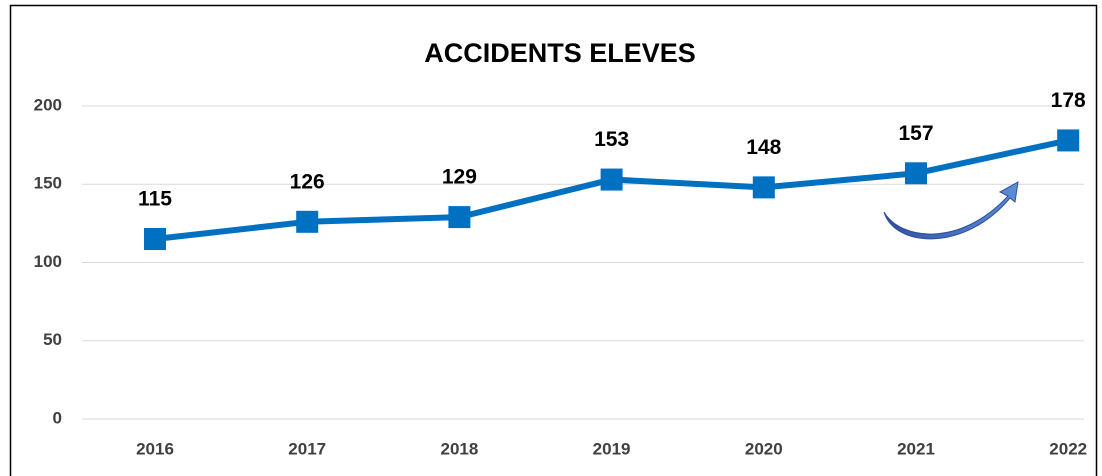 The height and width of the screenshot is (476, 1102). I want to click on y-tick-label: 100, so click(48, 261).